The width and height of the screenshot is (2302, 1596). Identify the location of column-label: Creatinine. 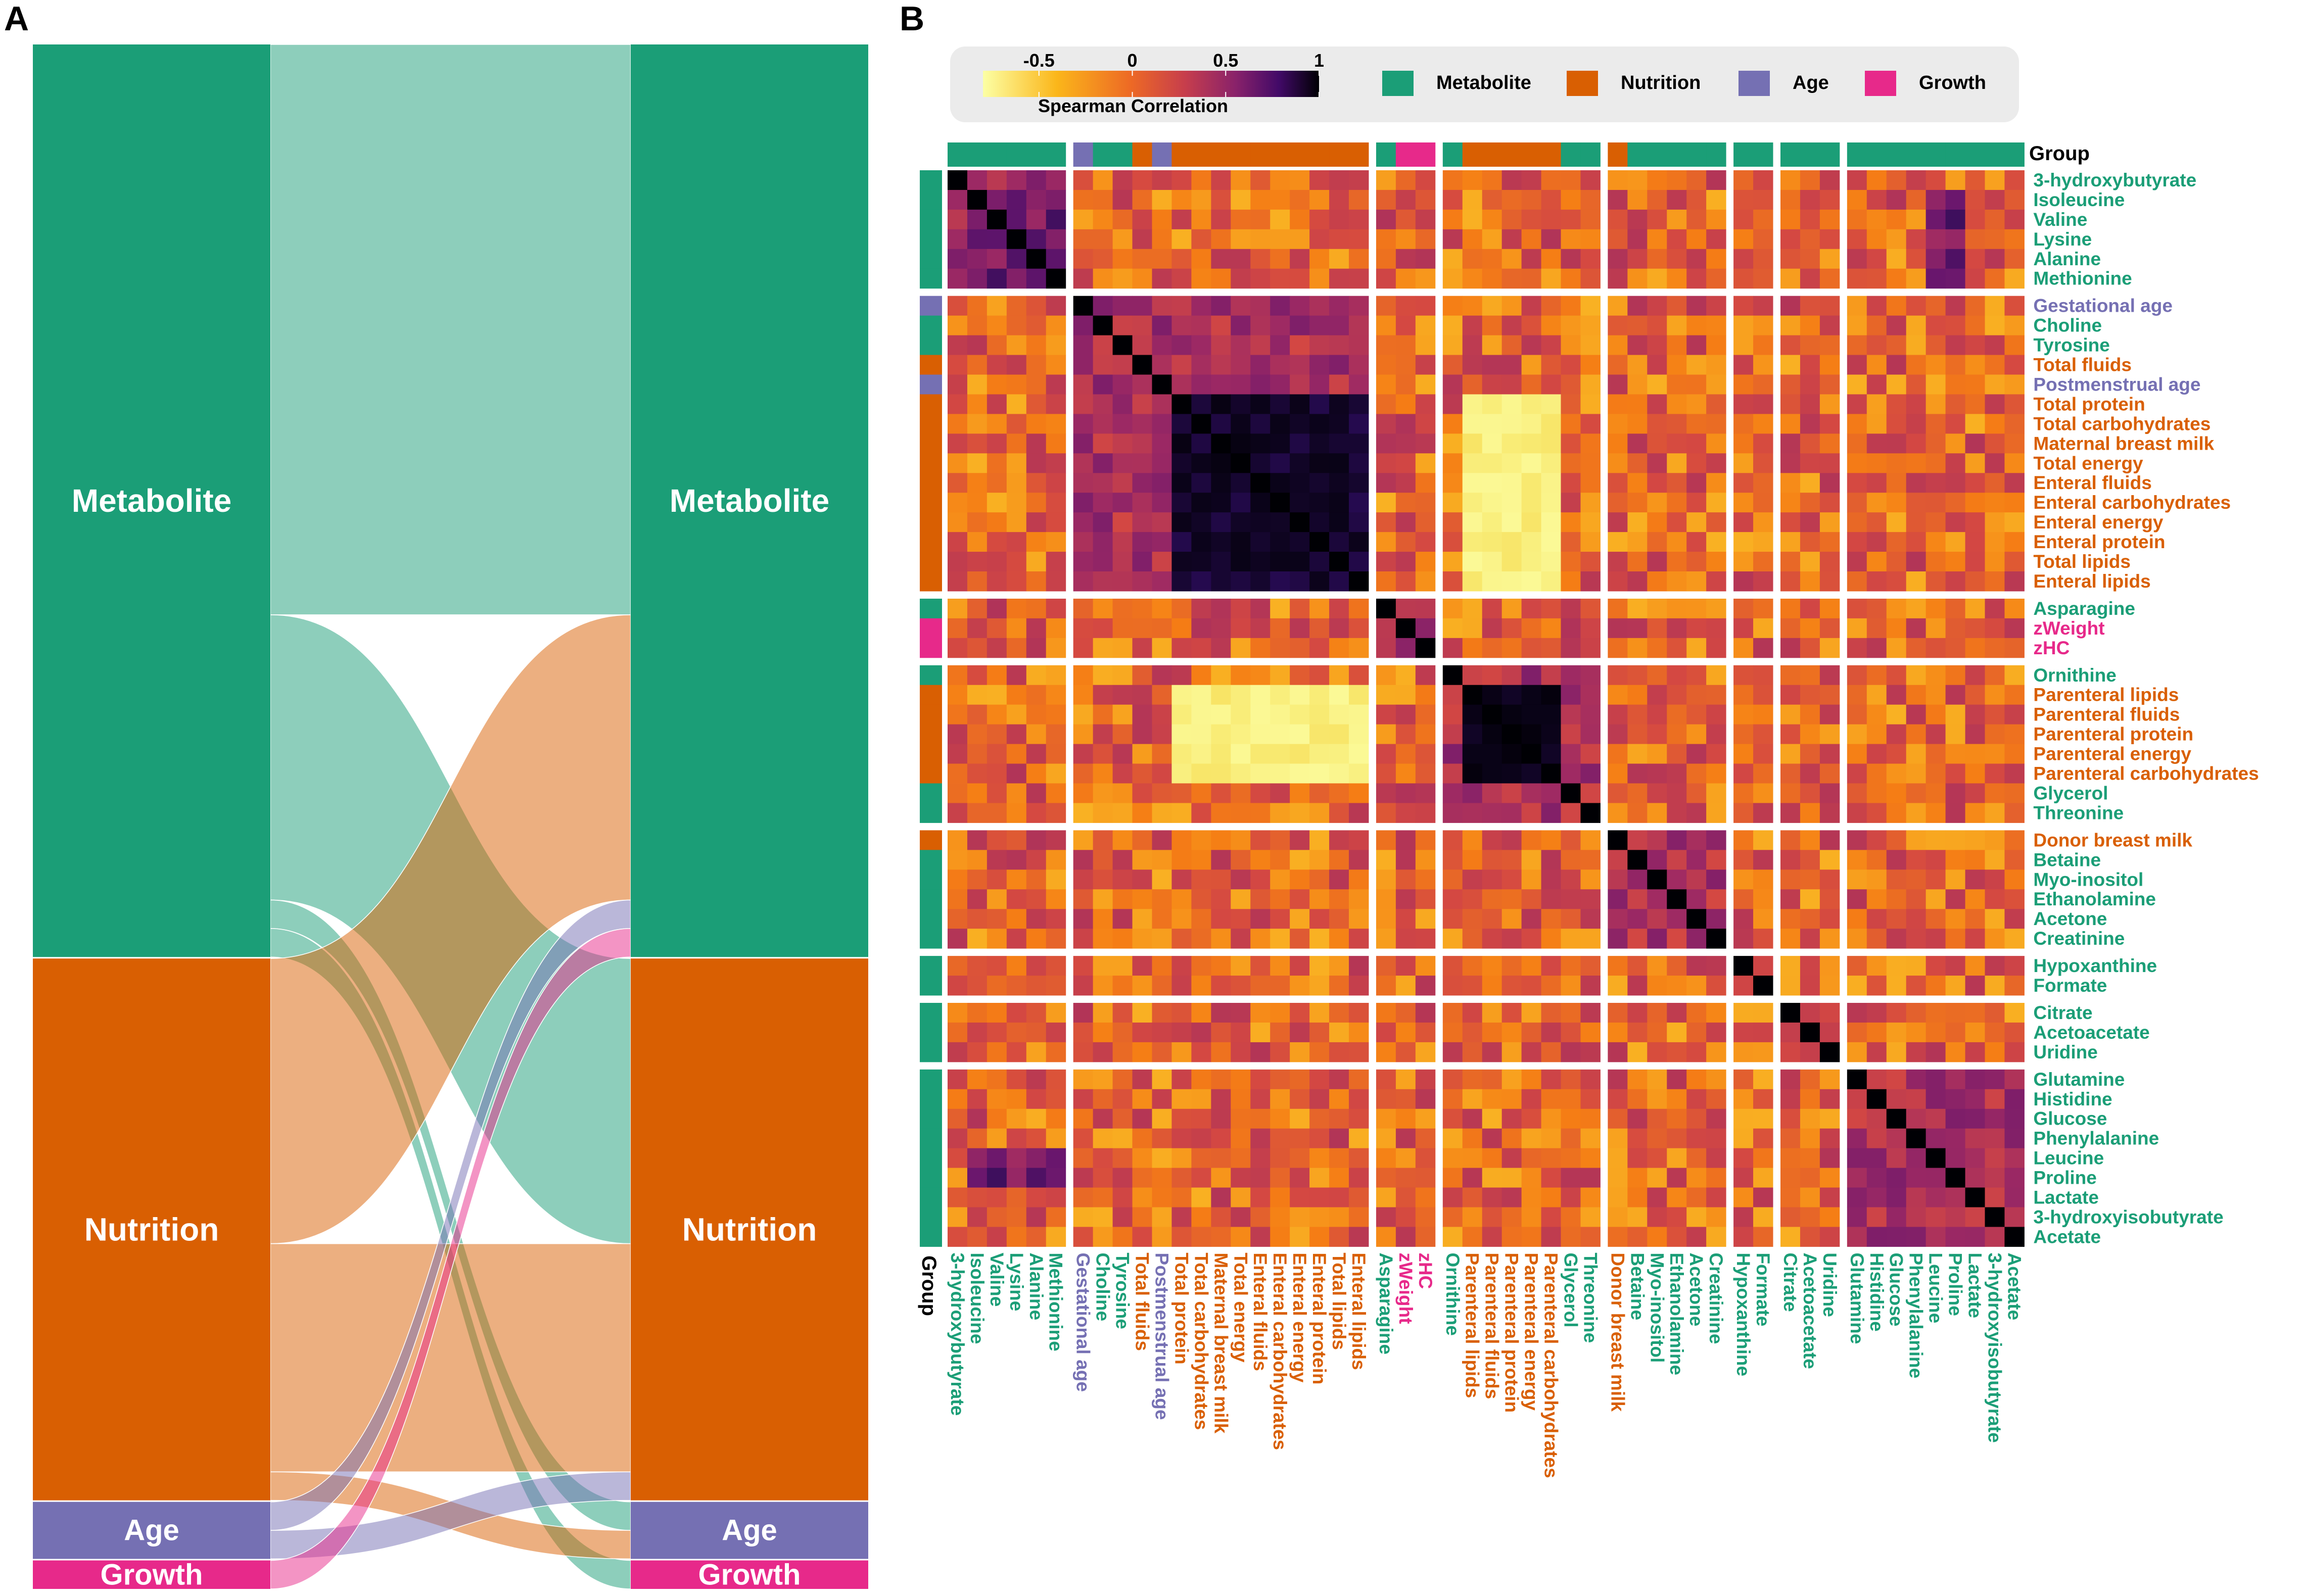
(1716, 1298).